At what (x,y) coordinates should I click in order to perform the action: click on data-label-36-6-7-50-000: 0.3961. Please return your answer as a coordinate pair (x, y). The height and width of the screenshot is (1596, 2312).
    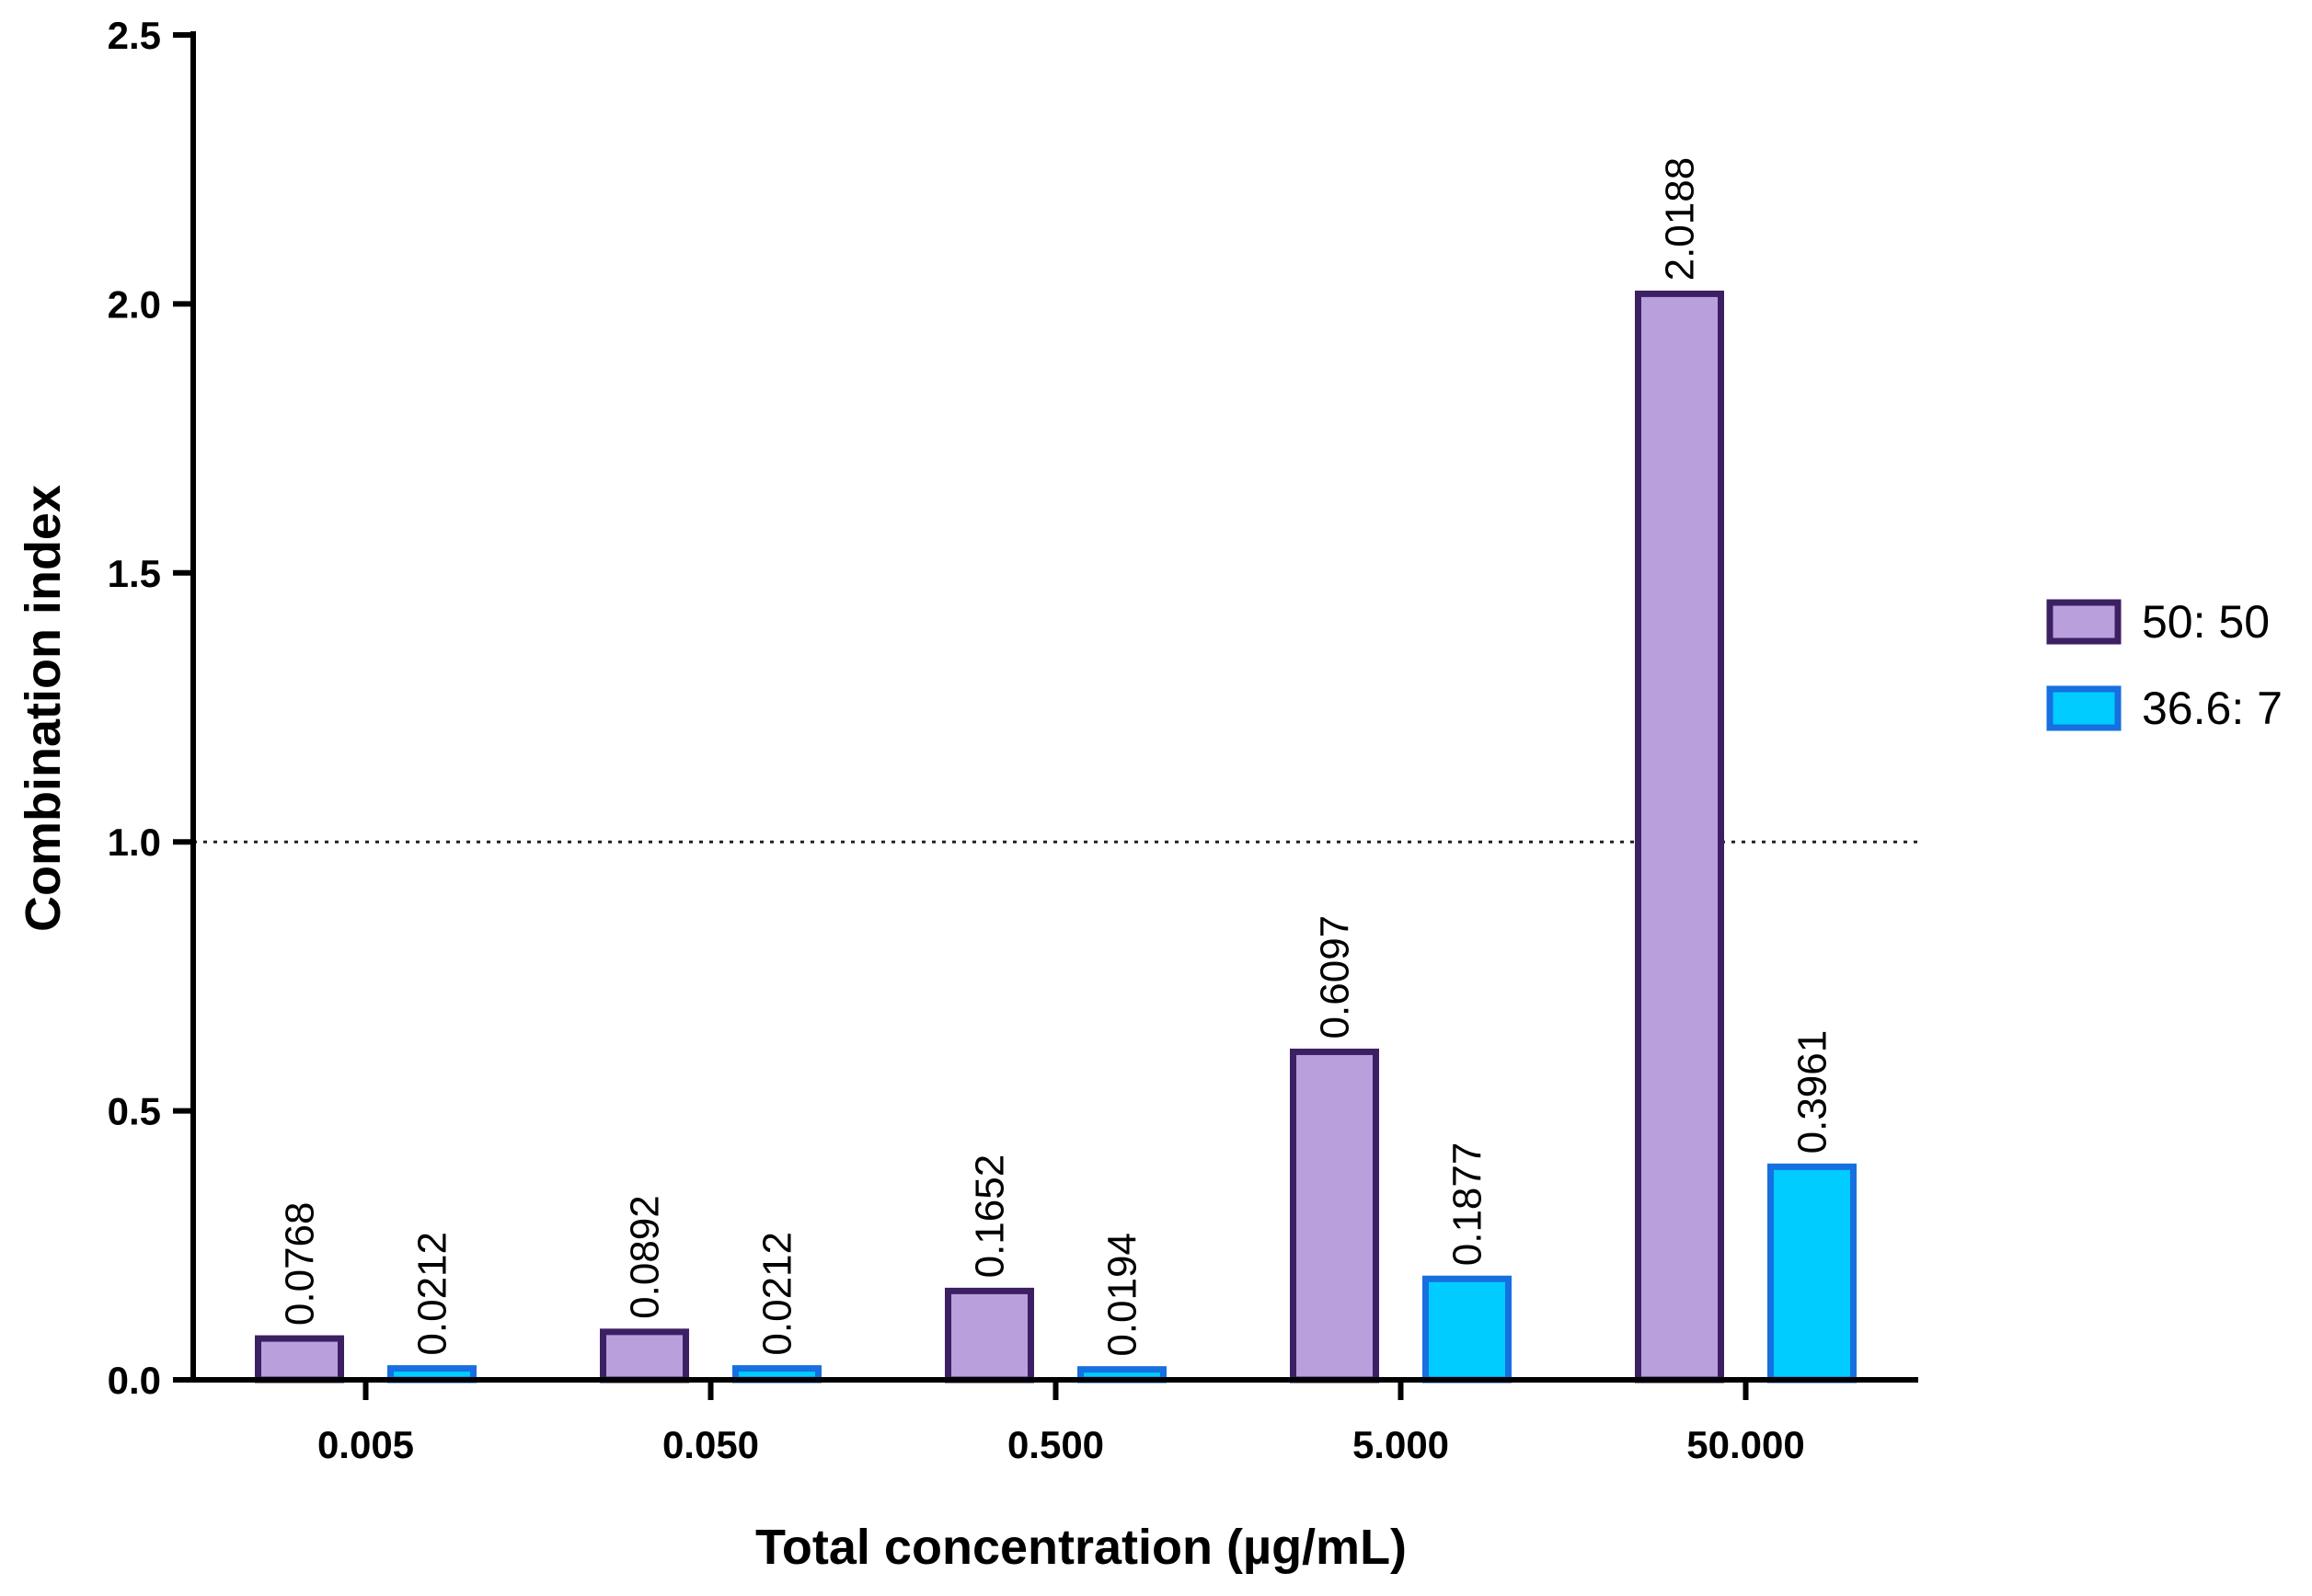
    Looking at the image, I should click on (1812, 1092).